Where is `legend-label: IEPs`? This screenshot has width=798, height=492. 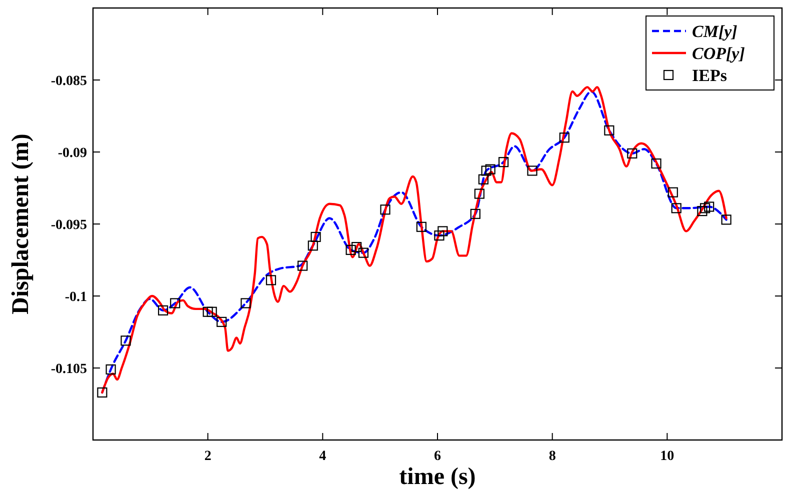 legend-label: IEPs is located at coordinates (710, 75).